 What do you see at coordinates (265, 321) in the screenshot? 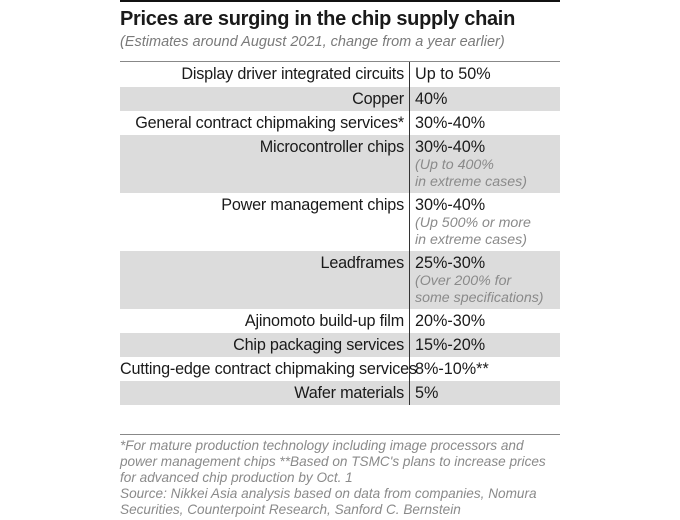
I see `item-label: Ajinomoto build-up film` at bounding box center [265, 321].